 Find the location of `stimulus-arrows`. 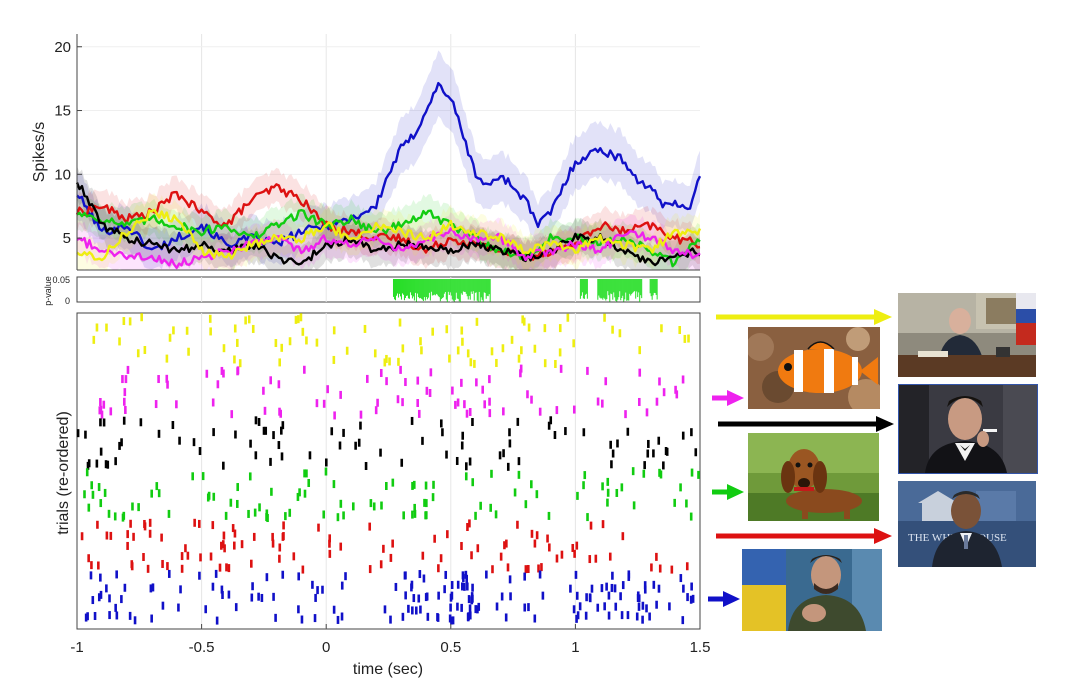

stimulus-arrows is located at coordinates (801, 458).